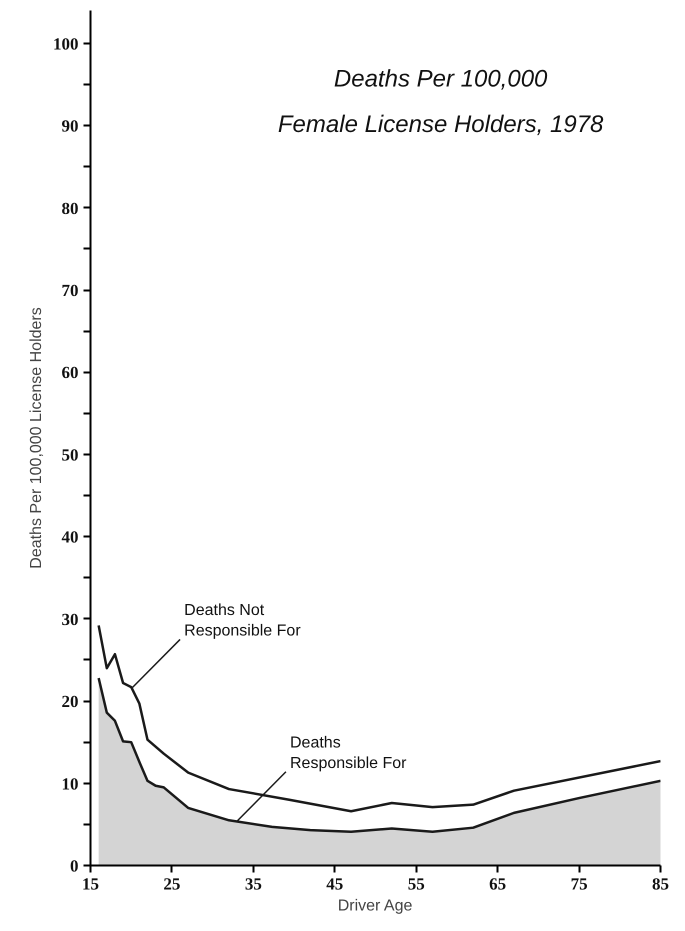  I want to click on y-tick-label: 10, so click(70, 784).